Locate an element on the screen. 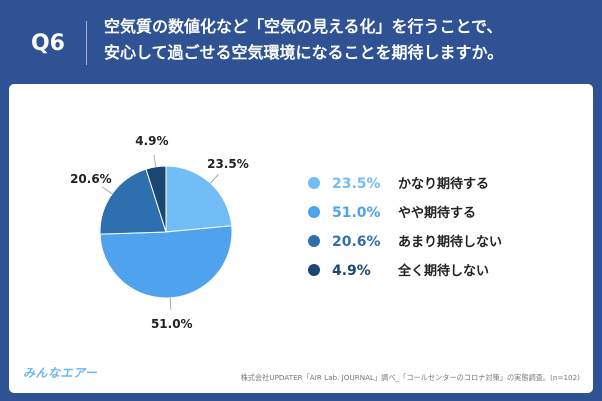 The width and height of the screenshot is (602, 401). brand-logo: みんなエアー is located at coordinates (60, 373).